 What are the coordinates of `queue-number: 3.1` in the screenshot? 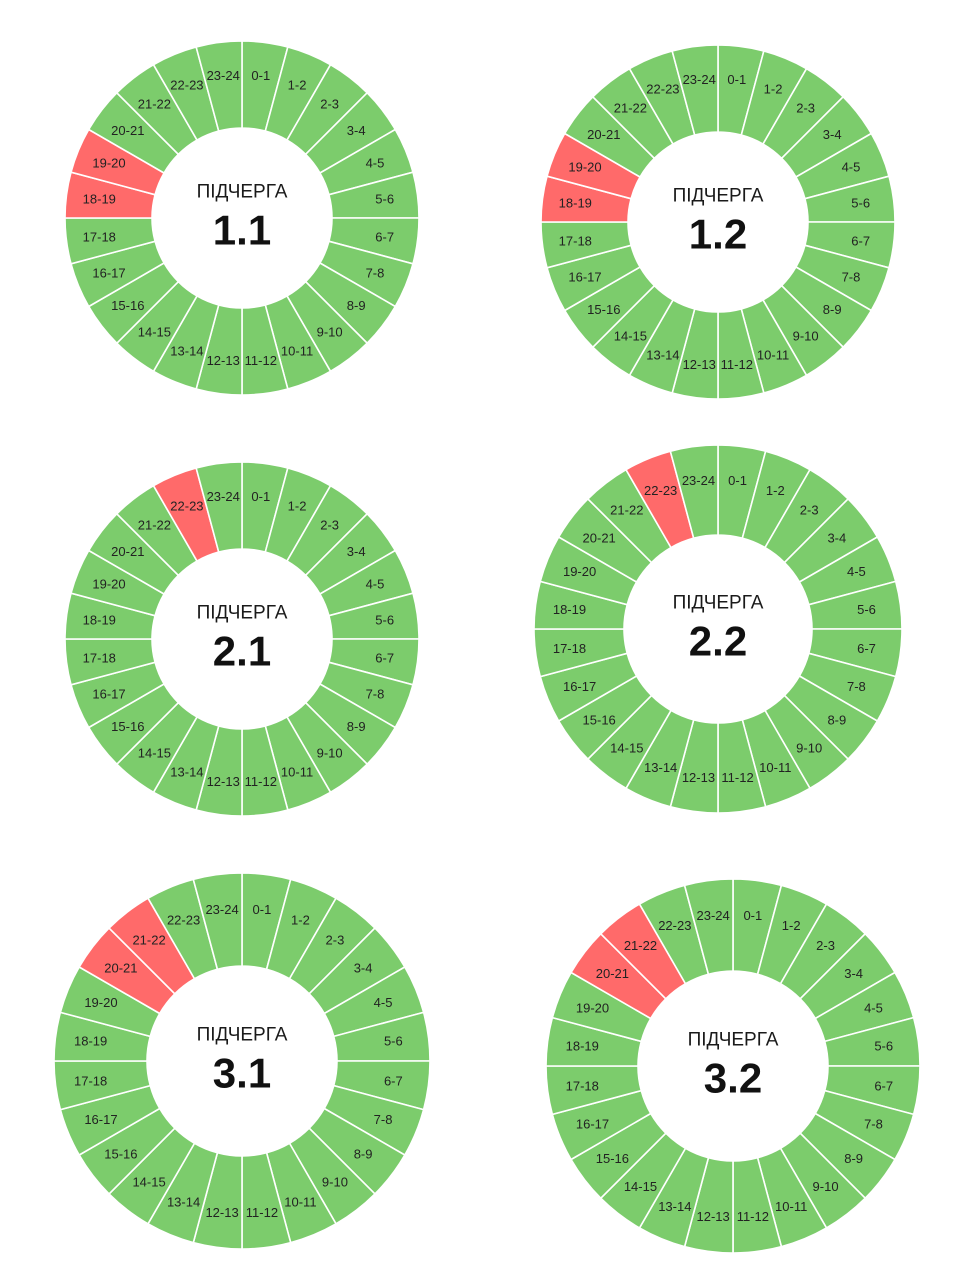 It's located at (242, 1073).